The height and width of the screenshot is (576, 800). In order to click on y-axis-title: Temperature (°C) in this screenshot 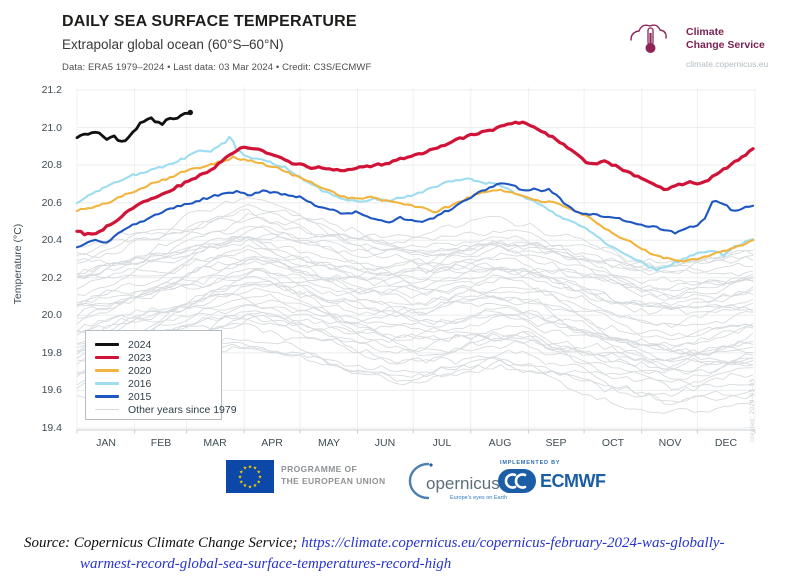, I will do `click(18, 264)`.